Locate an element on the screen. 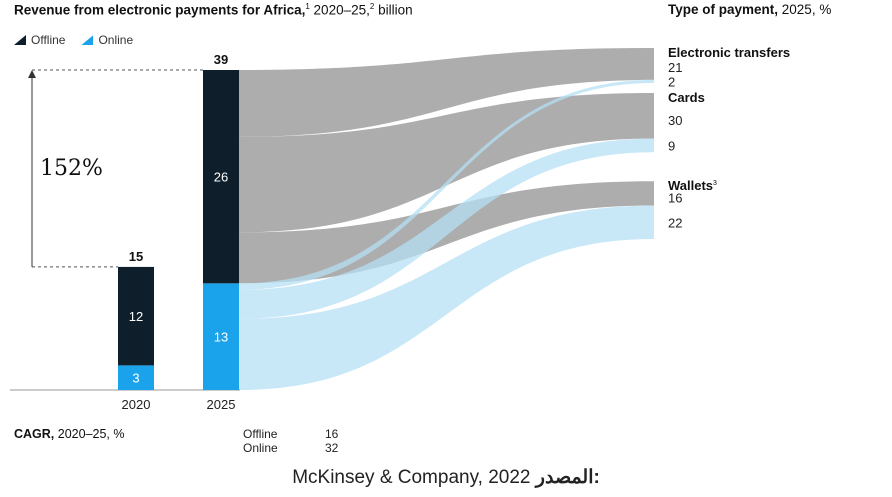  legend: Offline Online is located at coordinates (78, 40).